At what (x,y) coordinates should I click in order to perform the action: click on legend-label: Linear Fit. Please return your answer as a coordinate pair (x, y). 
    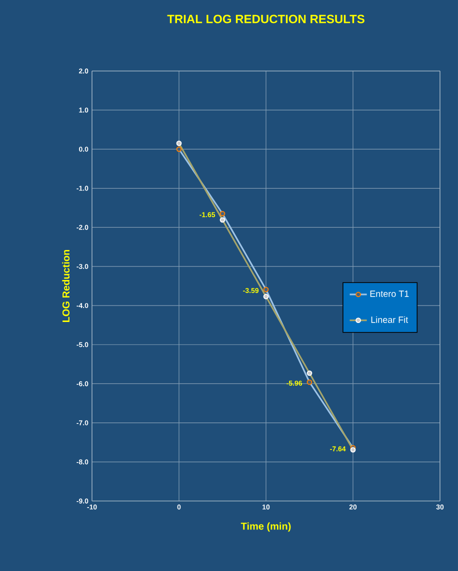
    Looking at the image, I should click on (389, 319).